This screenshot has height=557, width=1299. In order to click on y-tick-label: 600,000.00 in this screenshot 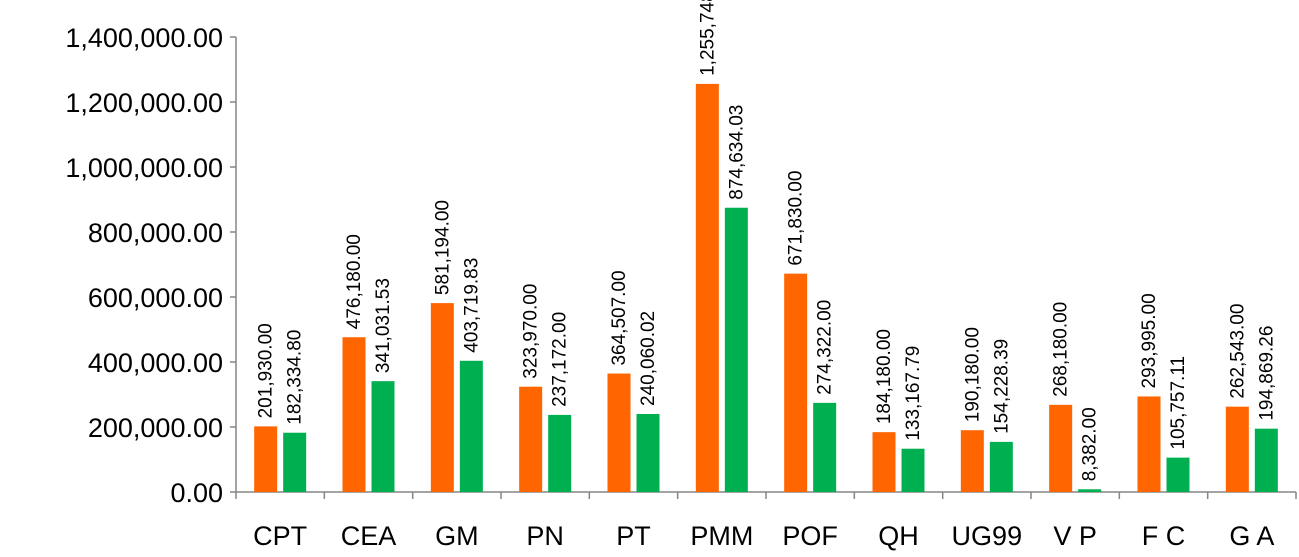, I will do `click(155, 298)`.